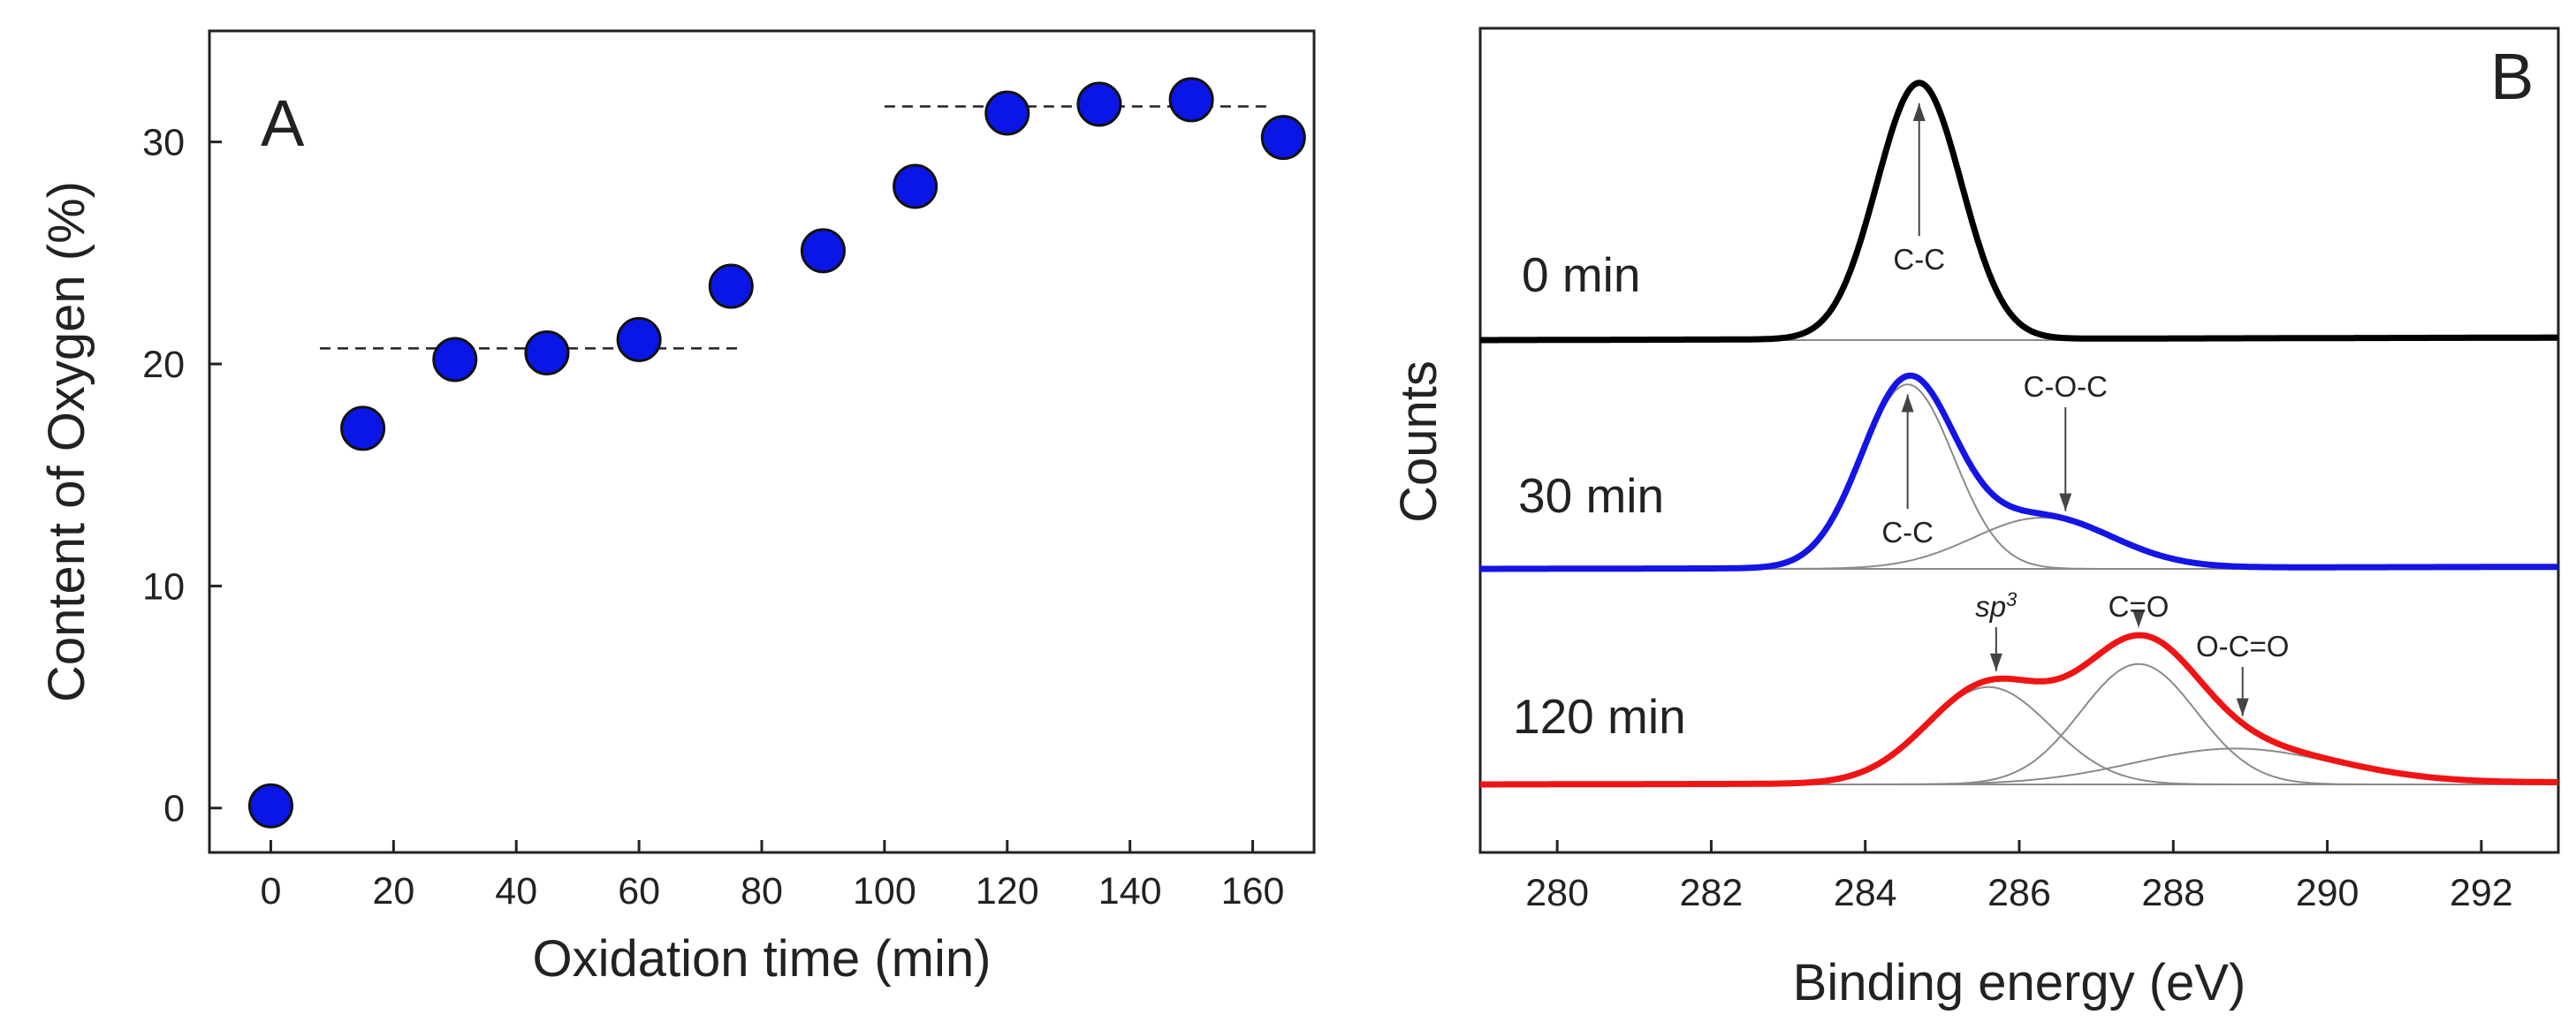  I want to click on annotation-label: sp3, so click(1996, 606).